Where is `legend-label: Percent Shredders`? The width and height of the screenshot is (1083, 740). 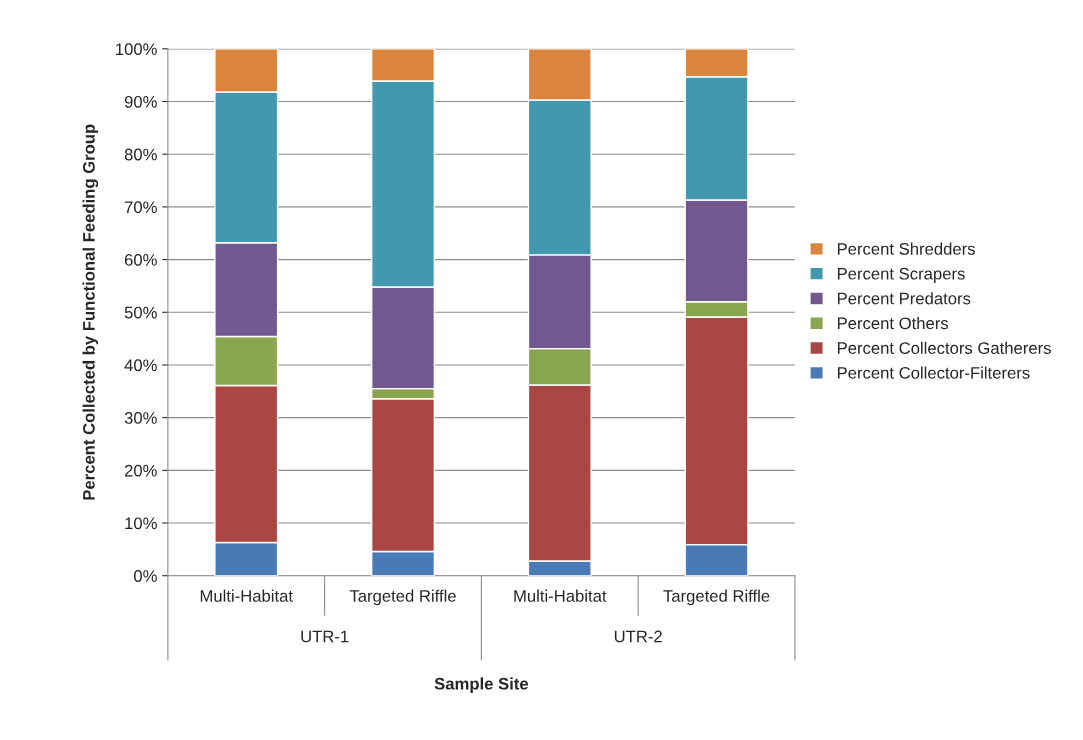 legend-label: Percent Shredders is located at coordinates (906, 248).